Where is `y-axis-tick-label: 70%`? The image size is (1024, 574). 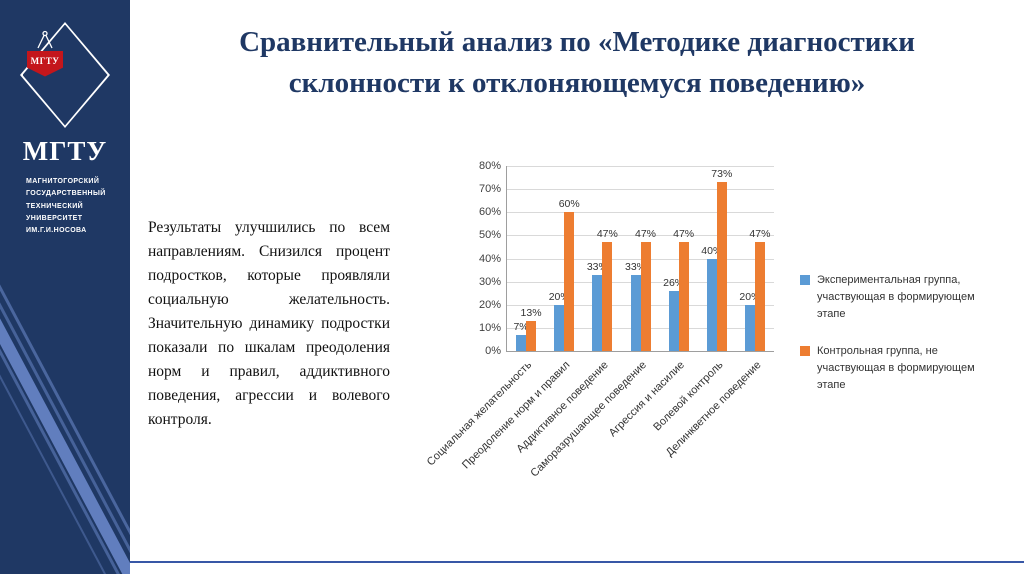
y-axis-tick-label: 70% is located at coordinates (489, 189).